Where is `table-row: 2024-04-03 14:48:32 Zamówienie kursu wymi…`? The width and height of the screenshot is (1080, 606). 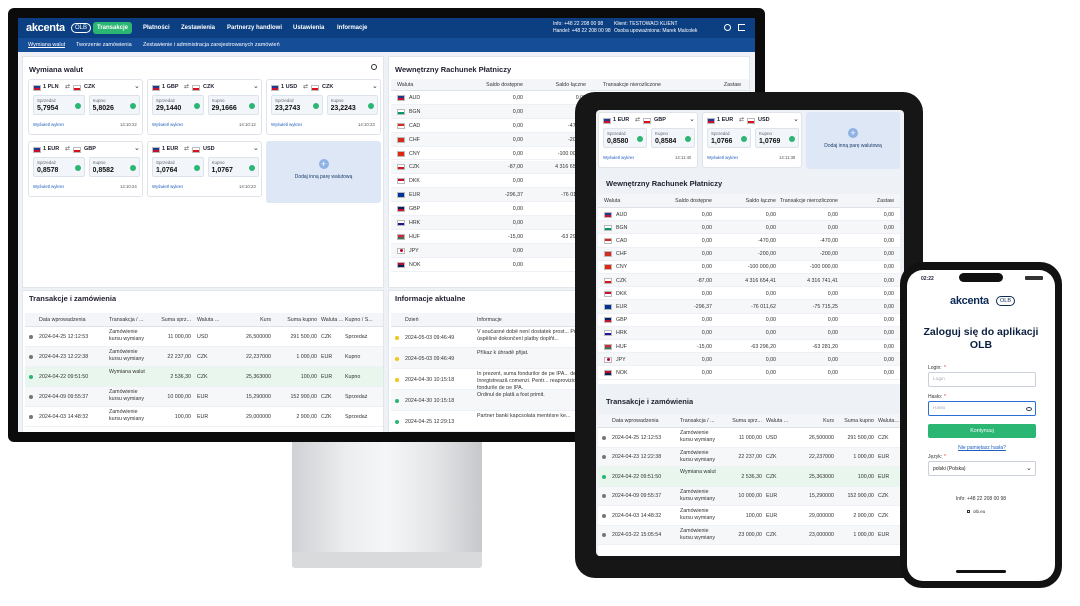 table-row: 2024-04-03 14:48:32 Zamówienie kursu wymi… is located at coordinates (749, 516).